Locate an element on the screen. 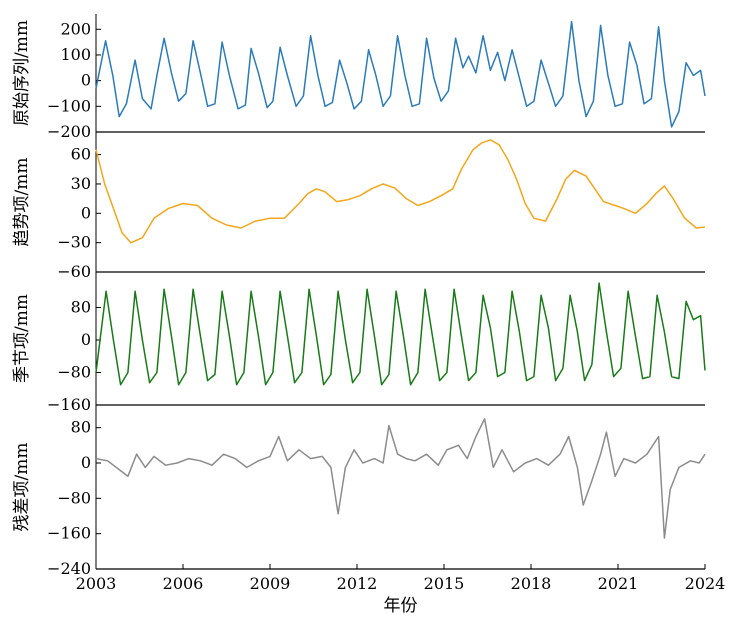 The height and width of the screenshot is (619, 729). y-axis-title-trend: 趋势项/mm is located at coordinates (22, 202).